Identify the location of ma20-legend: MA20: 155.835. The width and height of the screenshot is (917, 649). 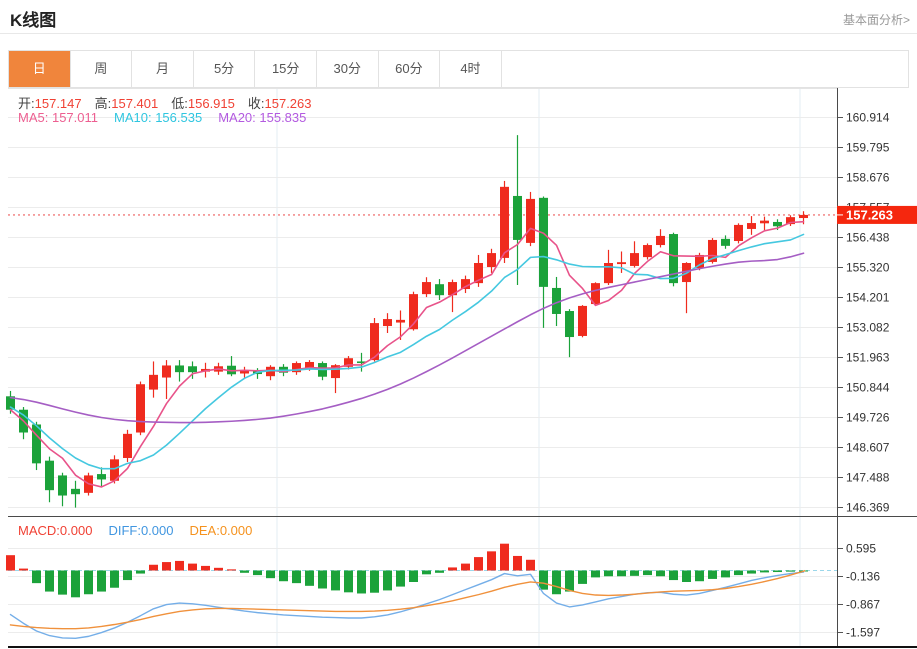
(262, 117).